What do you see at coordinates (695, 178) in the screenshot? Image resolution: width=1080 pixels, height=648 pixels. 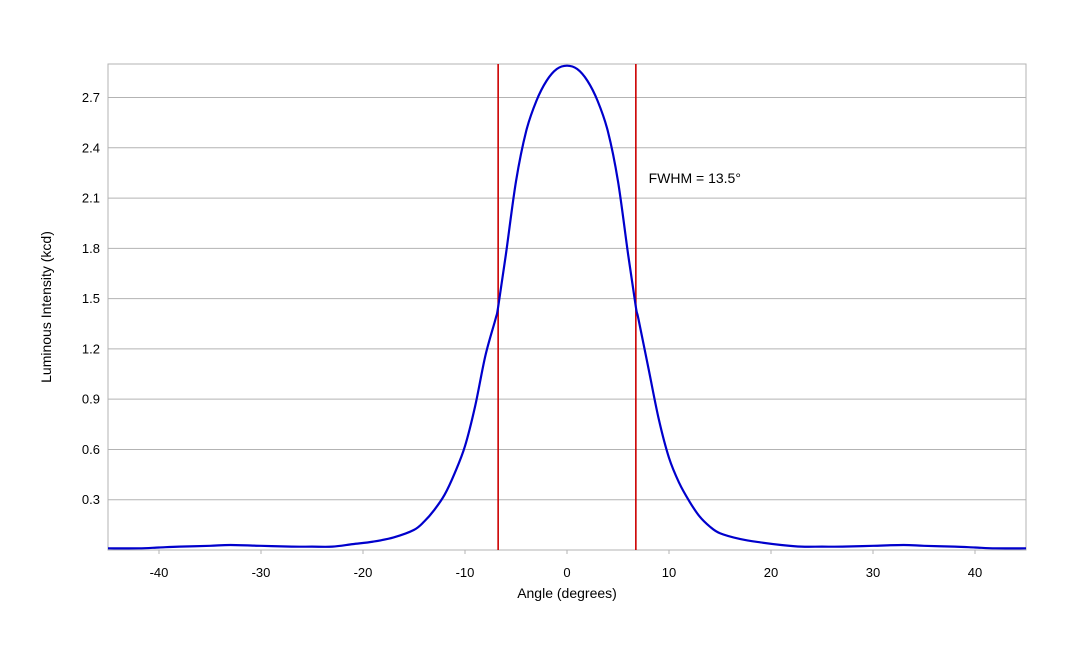 I see `fwhm-annotation: FWHM = 13.5°` at bounding box center [695, 178].